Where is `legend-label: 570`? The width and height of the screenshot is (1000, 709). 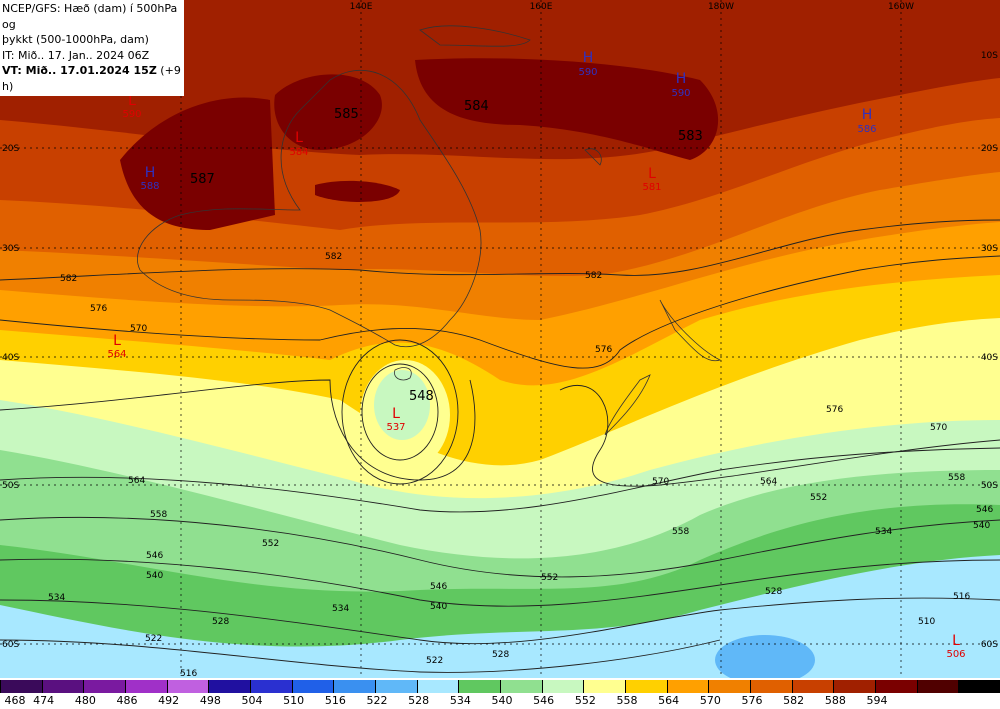
legend-label: 570 is located at coordinates (710, 700).